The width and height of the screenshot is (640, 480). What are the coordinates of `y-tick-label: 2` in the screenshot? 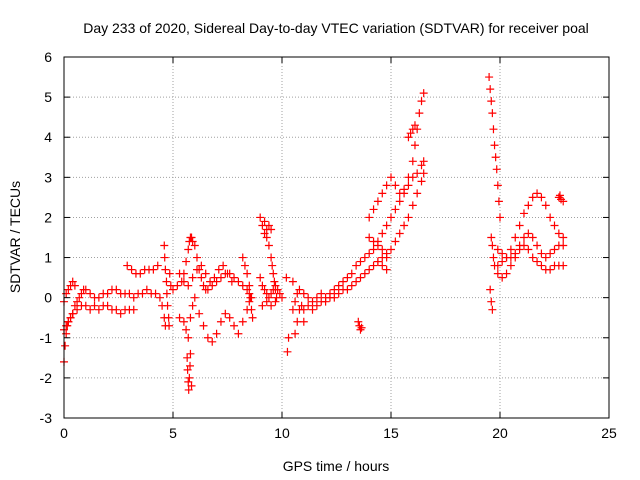 It's located at (48, 217).